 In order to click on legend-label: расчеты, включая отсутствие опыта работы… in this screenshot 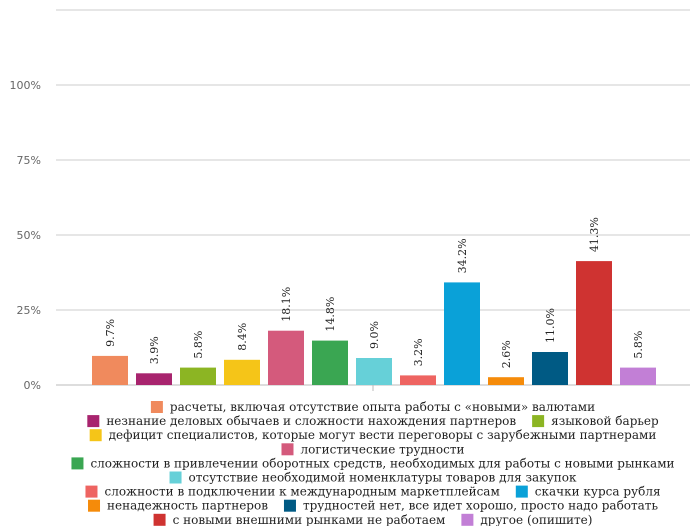, I will do `click(382, 407)`.